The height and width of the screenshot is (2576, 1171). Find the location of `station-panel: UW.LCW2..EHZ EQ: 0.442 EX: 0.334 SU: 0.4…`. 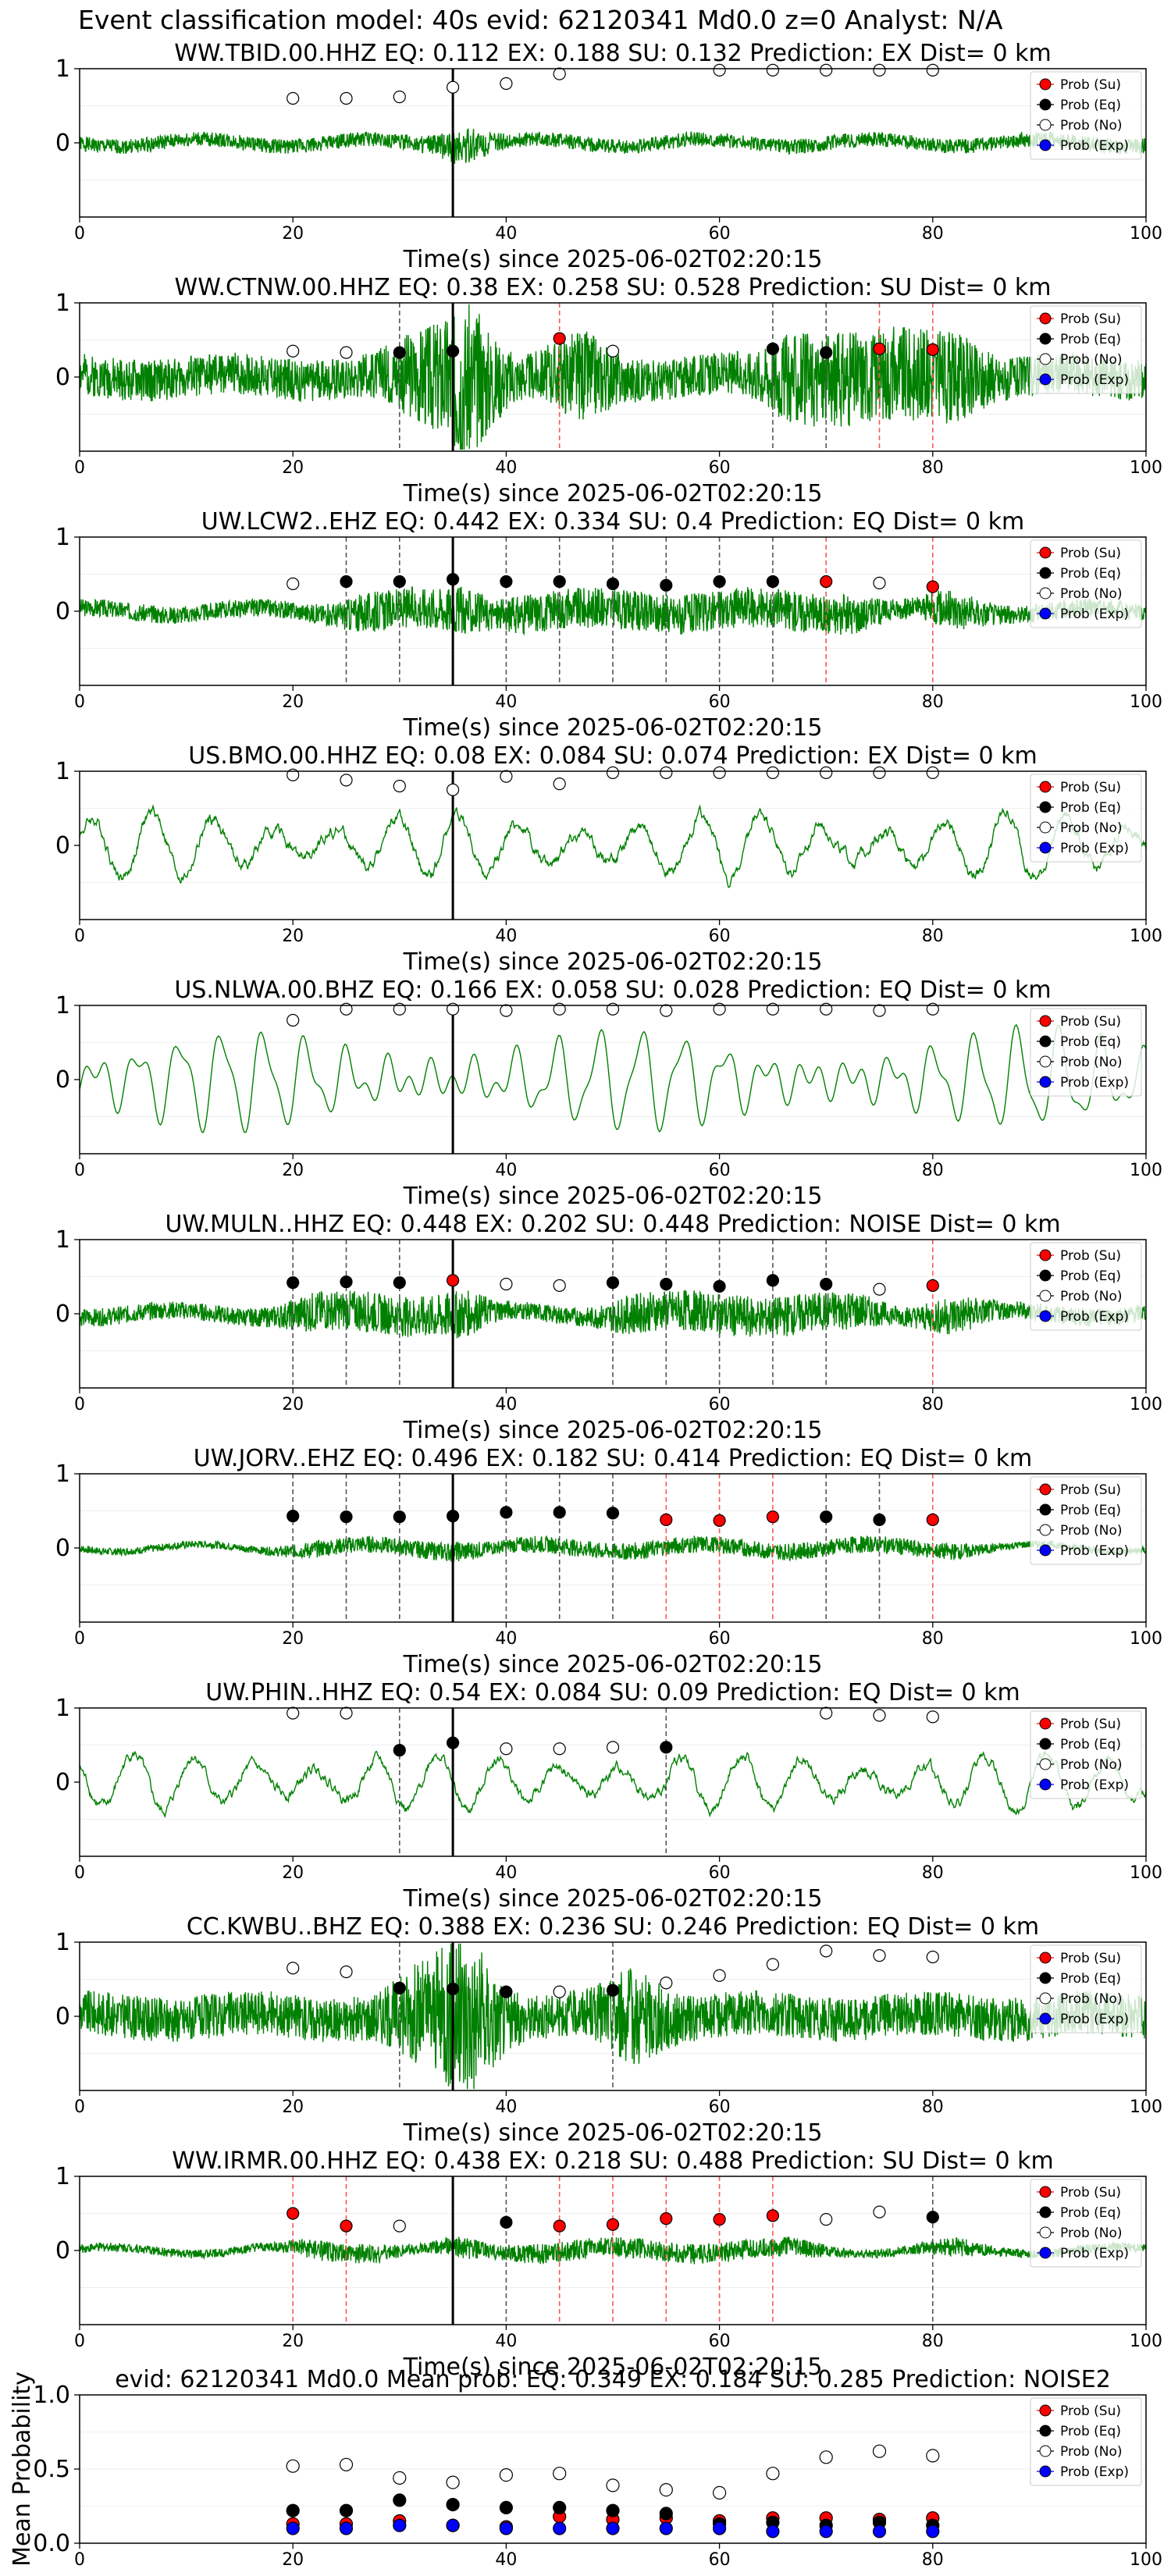

station-panel: UW.LCW2..EHZ EQ: 0.442 EX: 0.334 SU: 0.4… is located at coordinates (608, 625).